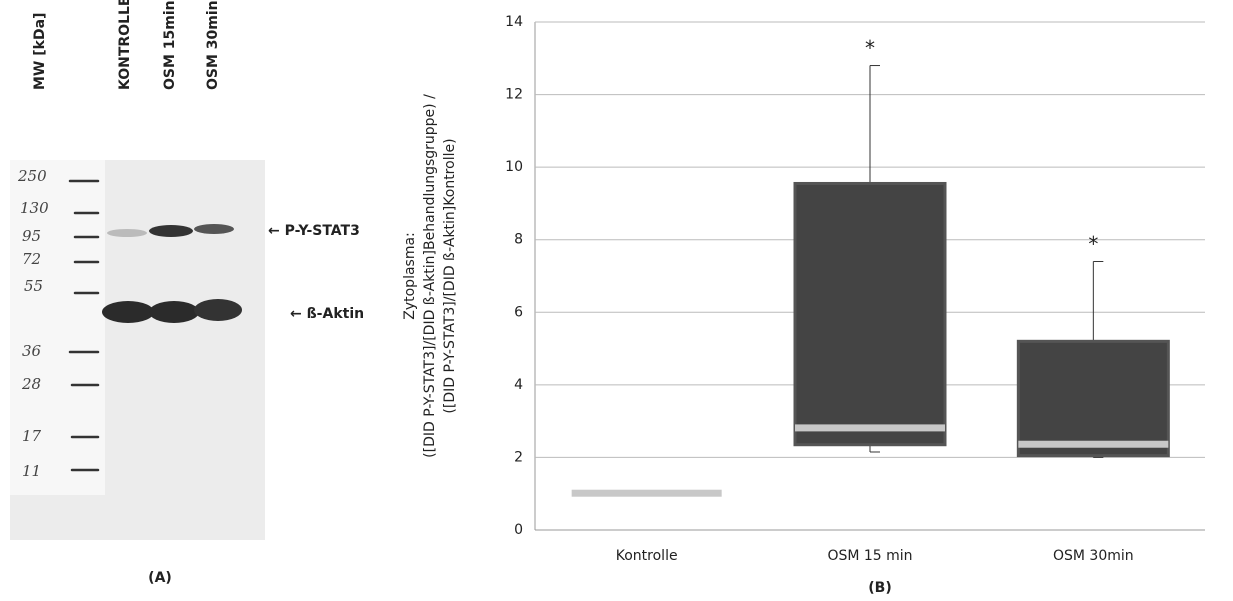 The height and width of the screenshot is (601, 1233). I want to click on y-tick-label: 8, so click(518, 240).